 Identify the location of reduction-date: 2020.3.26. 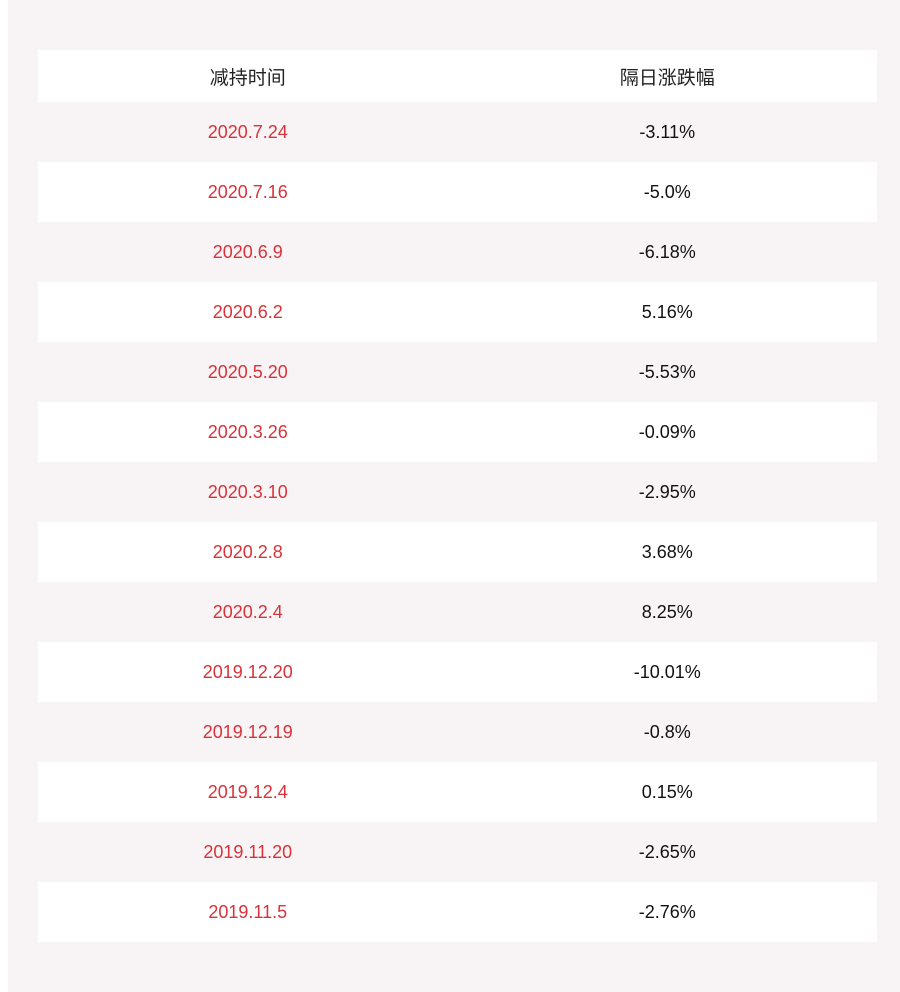
(247, 431).